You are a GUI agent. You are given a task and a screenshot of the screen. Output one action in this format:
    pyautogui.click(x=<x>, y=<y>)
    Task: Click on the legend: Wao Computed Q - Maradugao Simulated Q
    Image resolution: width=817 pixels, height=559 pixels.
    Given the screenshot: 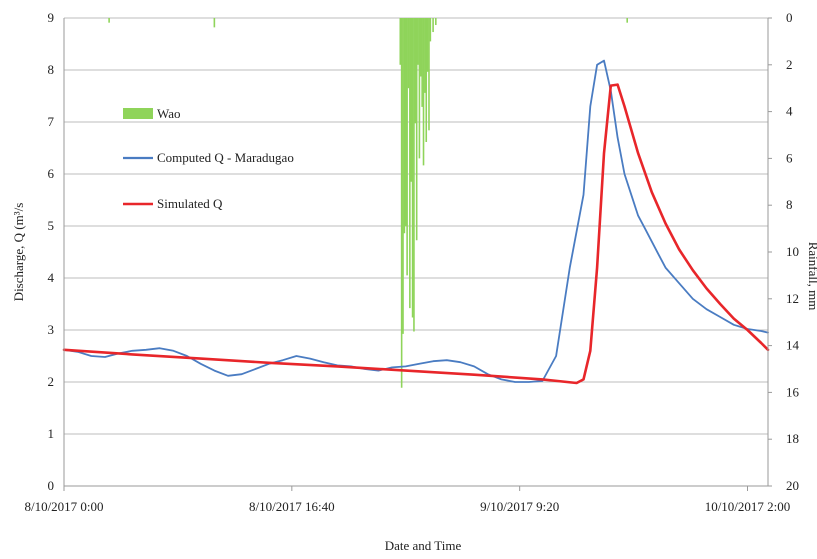 What is the action you would take?
    pyautogui.click(x=208, y=158)
    